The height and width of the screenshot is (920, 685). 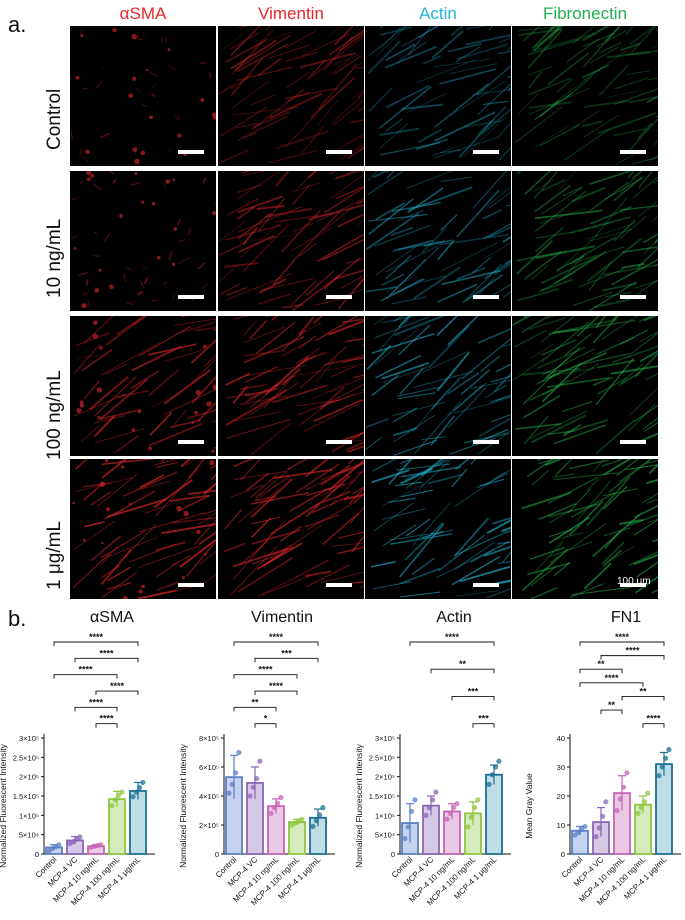 I want to click on significance-label: **, so click(x=463, y=664).